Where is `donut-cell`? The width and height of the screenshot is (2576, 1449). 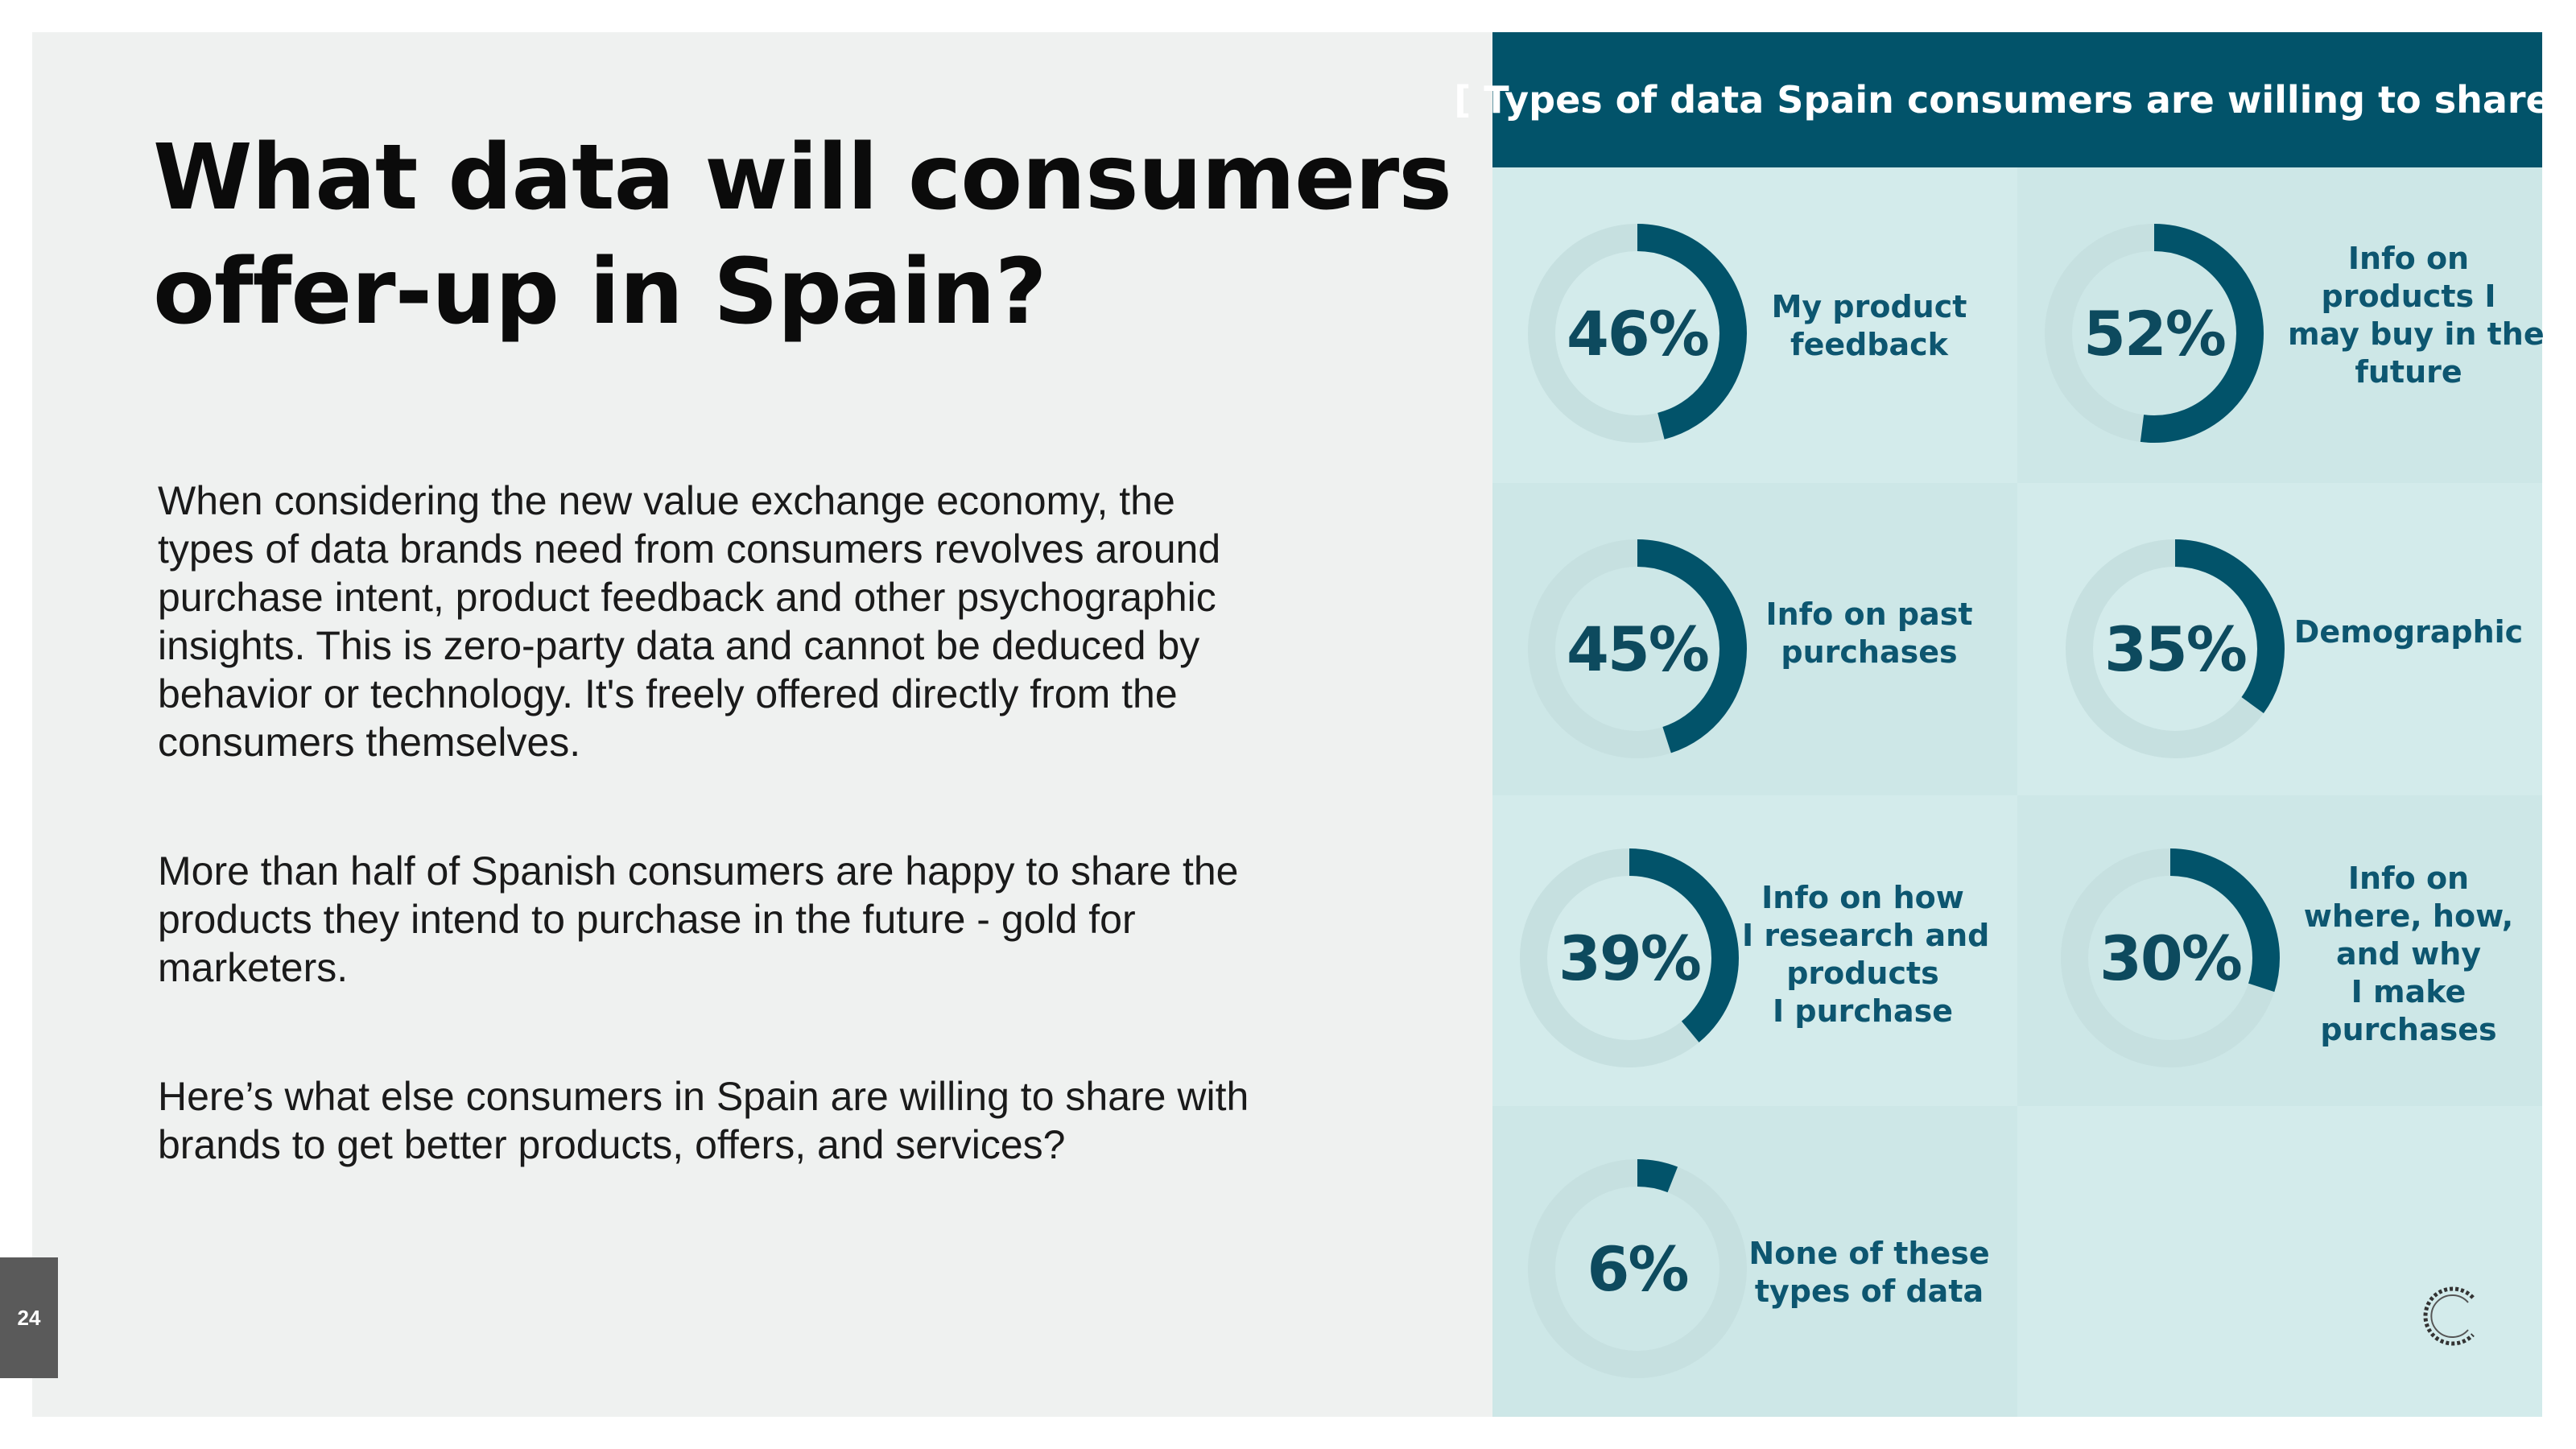
donut-cell is located at coordinates (2279, 1261).